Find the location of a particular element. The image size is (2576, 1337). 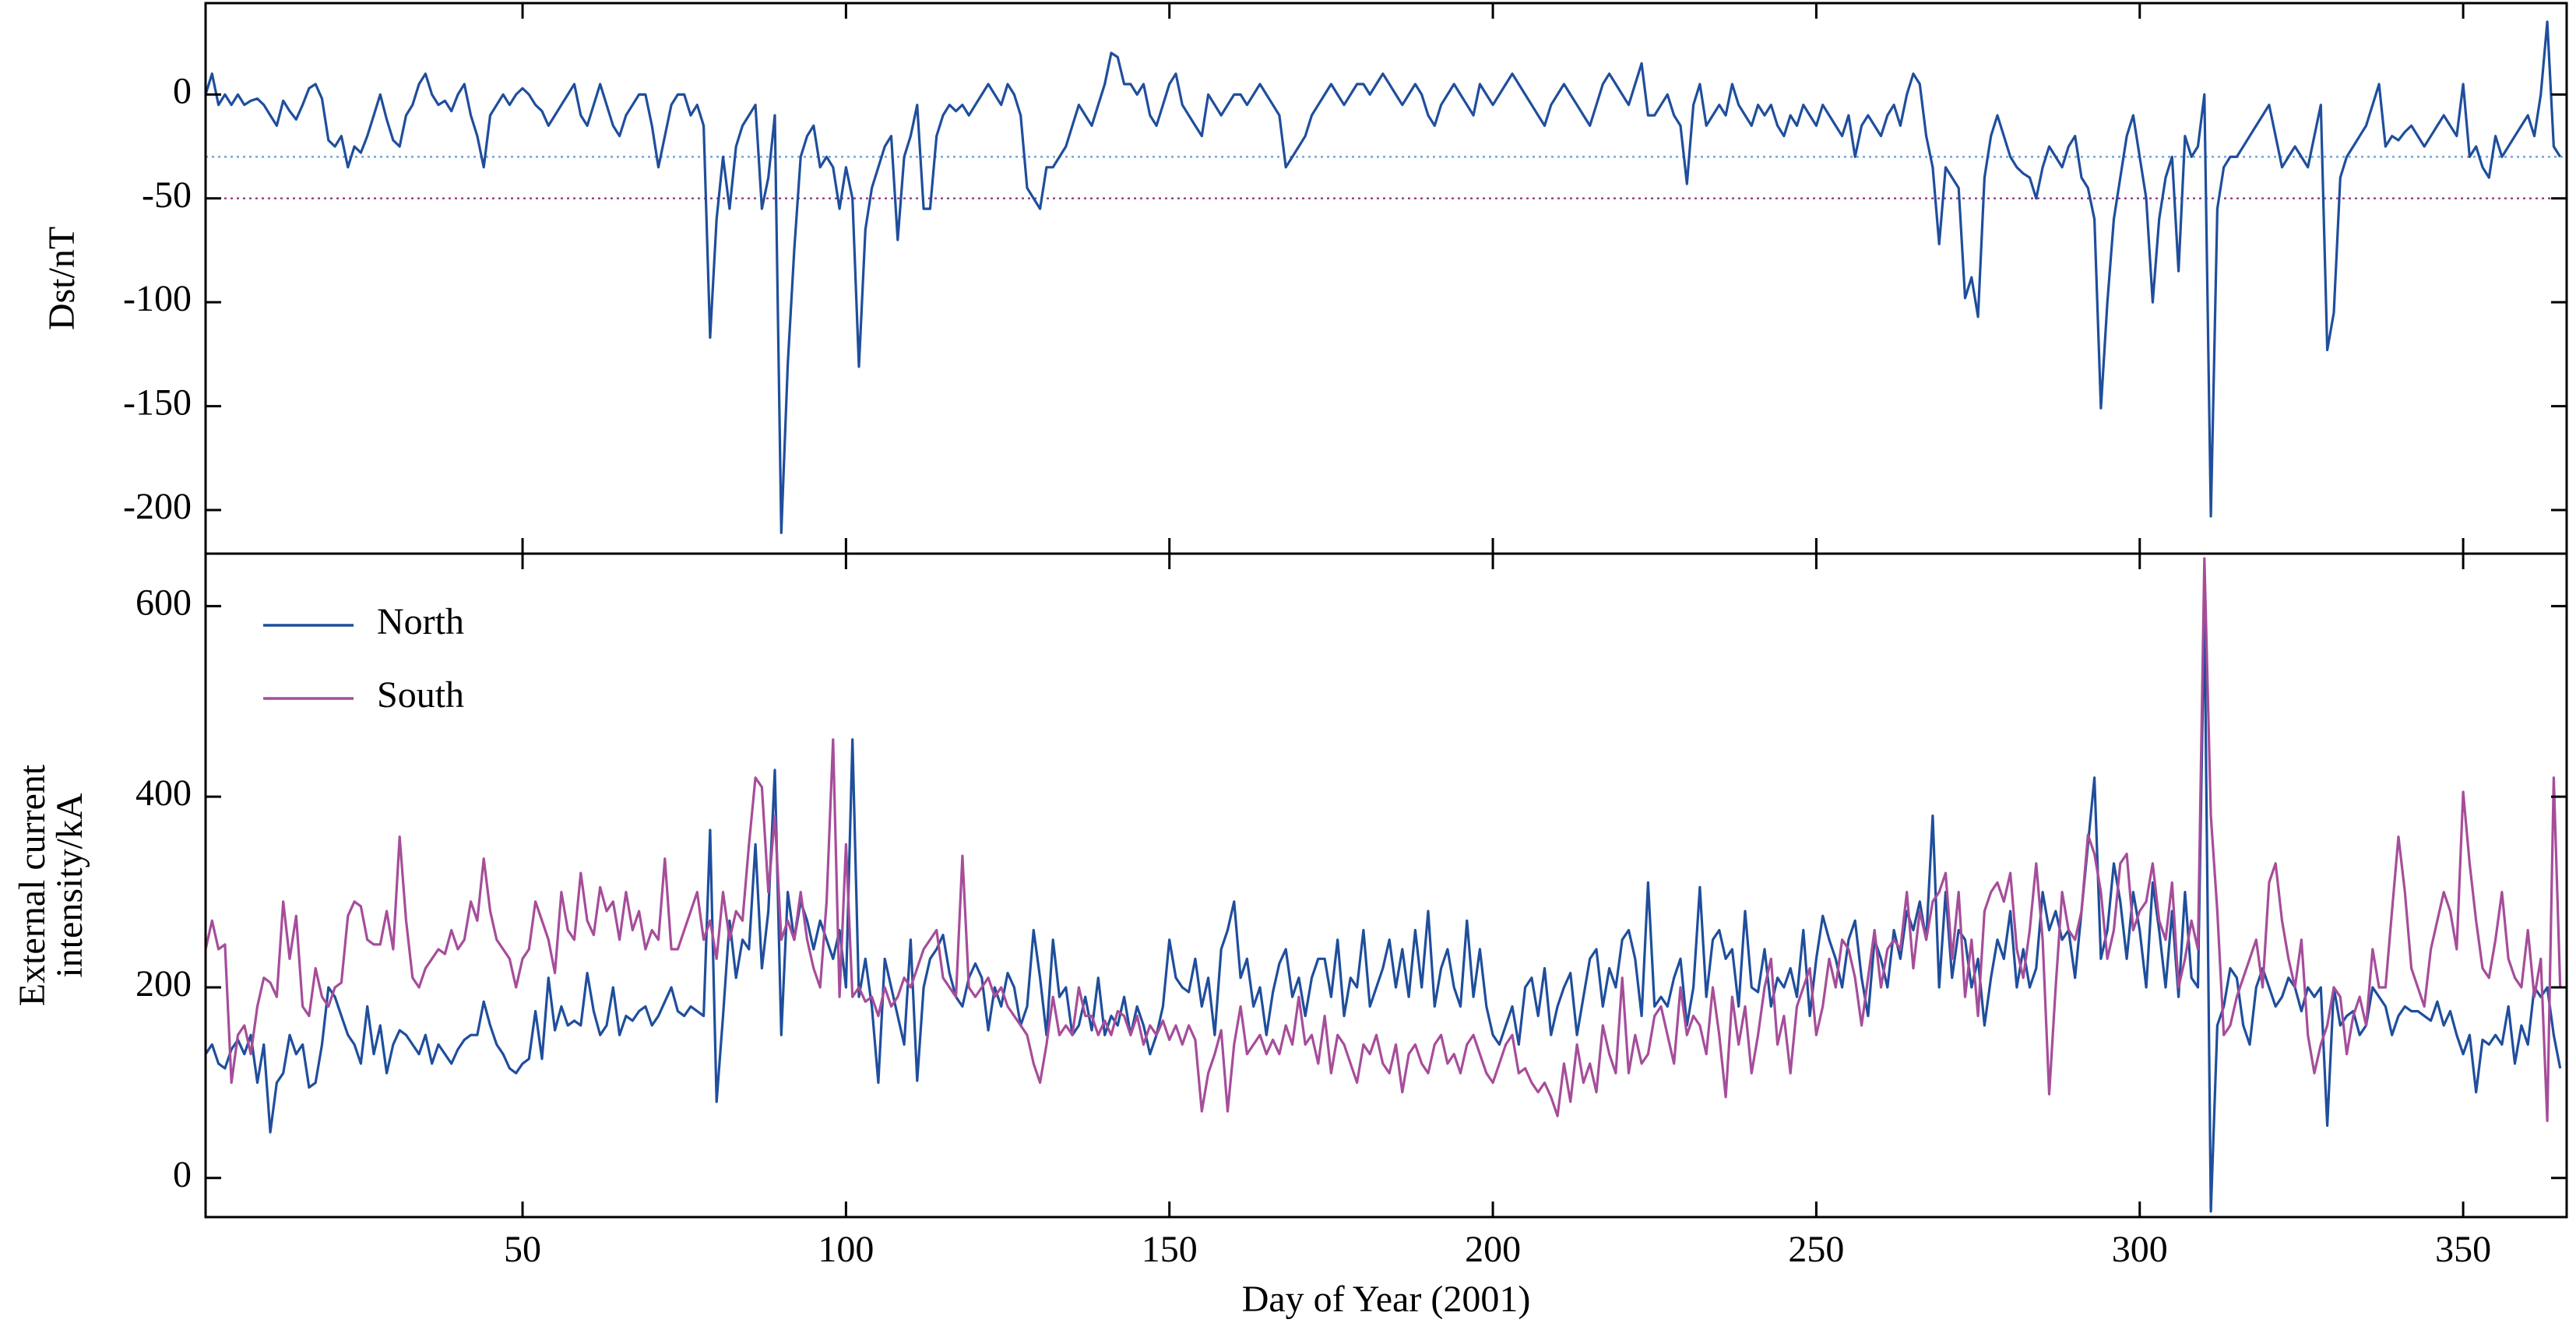

x-tick-label: 300 is located at coordinates (2140, 1249).